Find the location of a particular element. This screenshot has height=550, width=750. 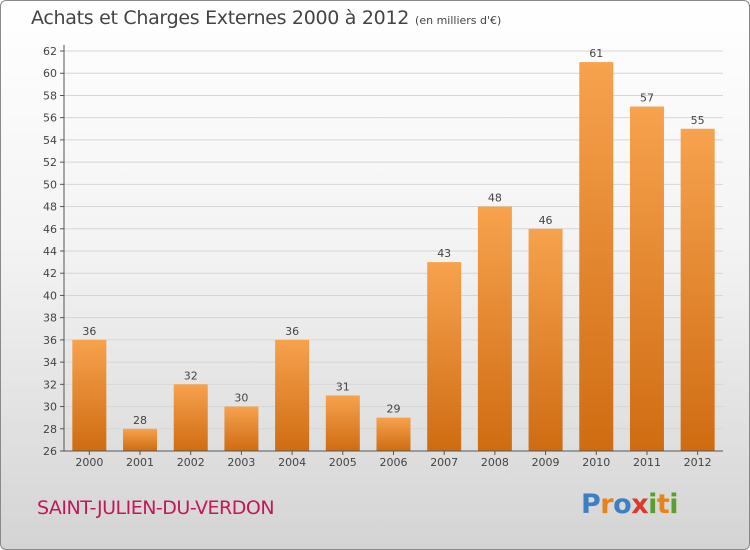

x-tick-label: 2011 is located at coordinates (647, 462).